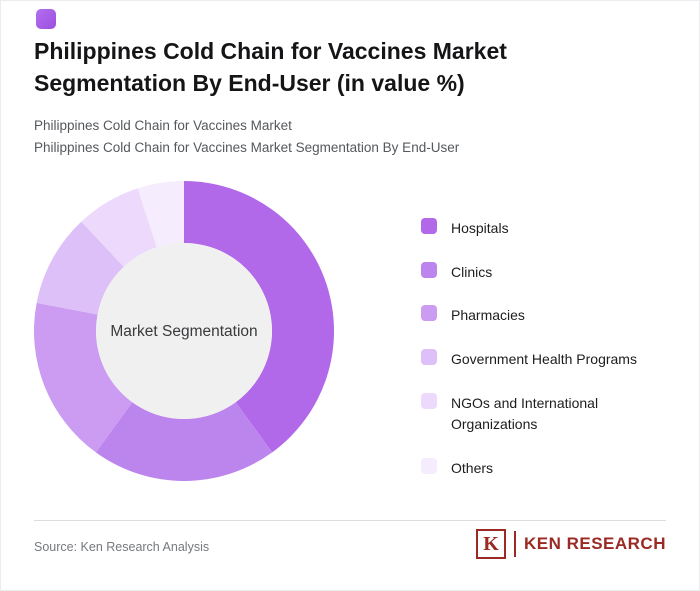  Describe the element at coordinates (83, 377) in the screenshot. I see `donut-segment-pharmacies` at that location.